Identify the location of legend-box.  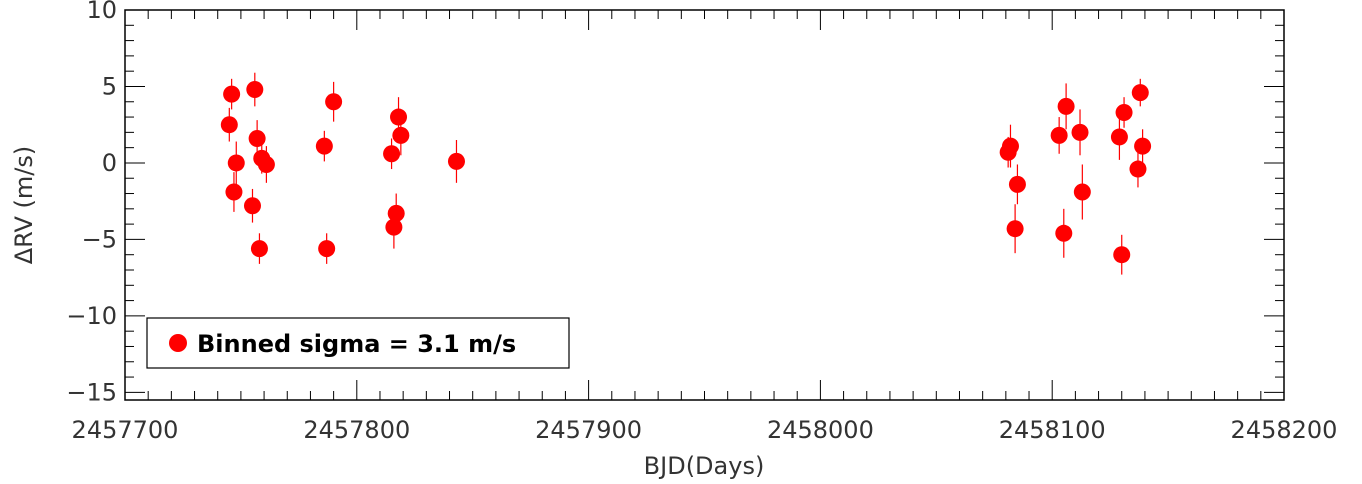
(358, 343).